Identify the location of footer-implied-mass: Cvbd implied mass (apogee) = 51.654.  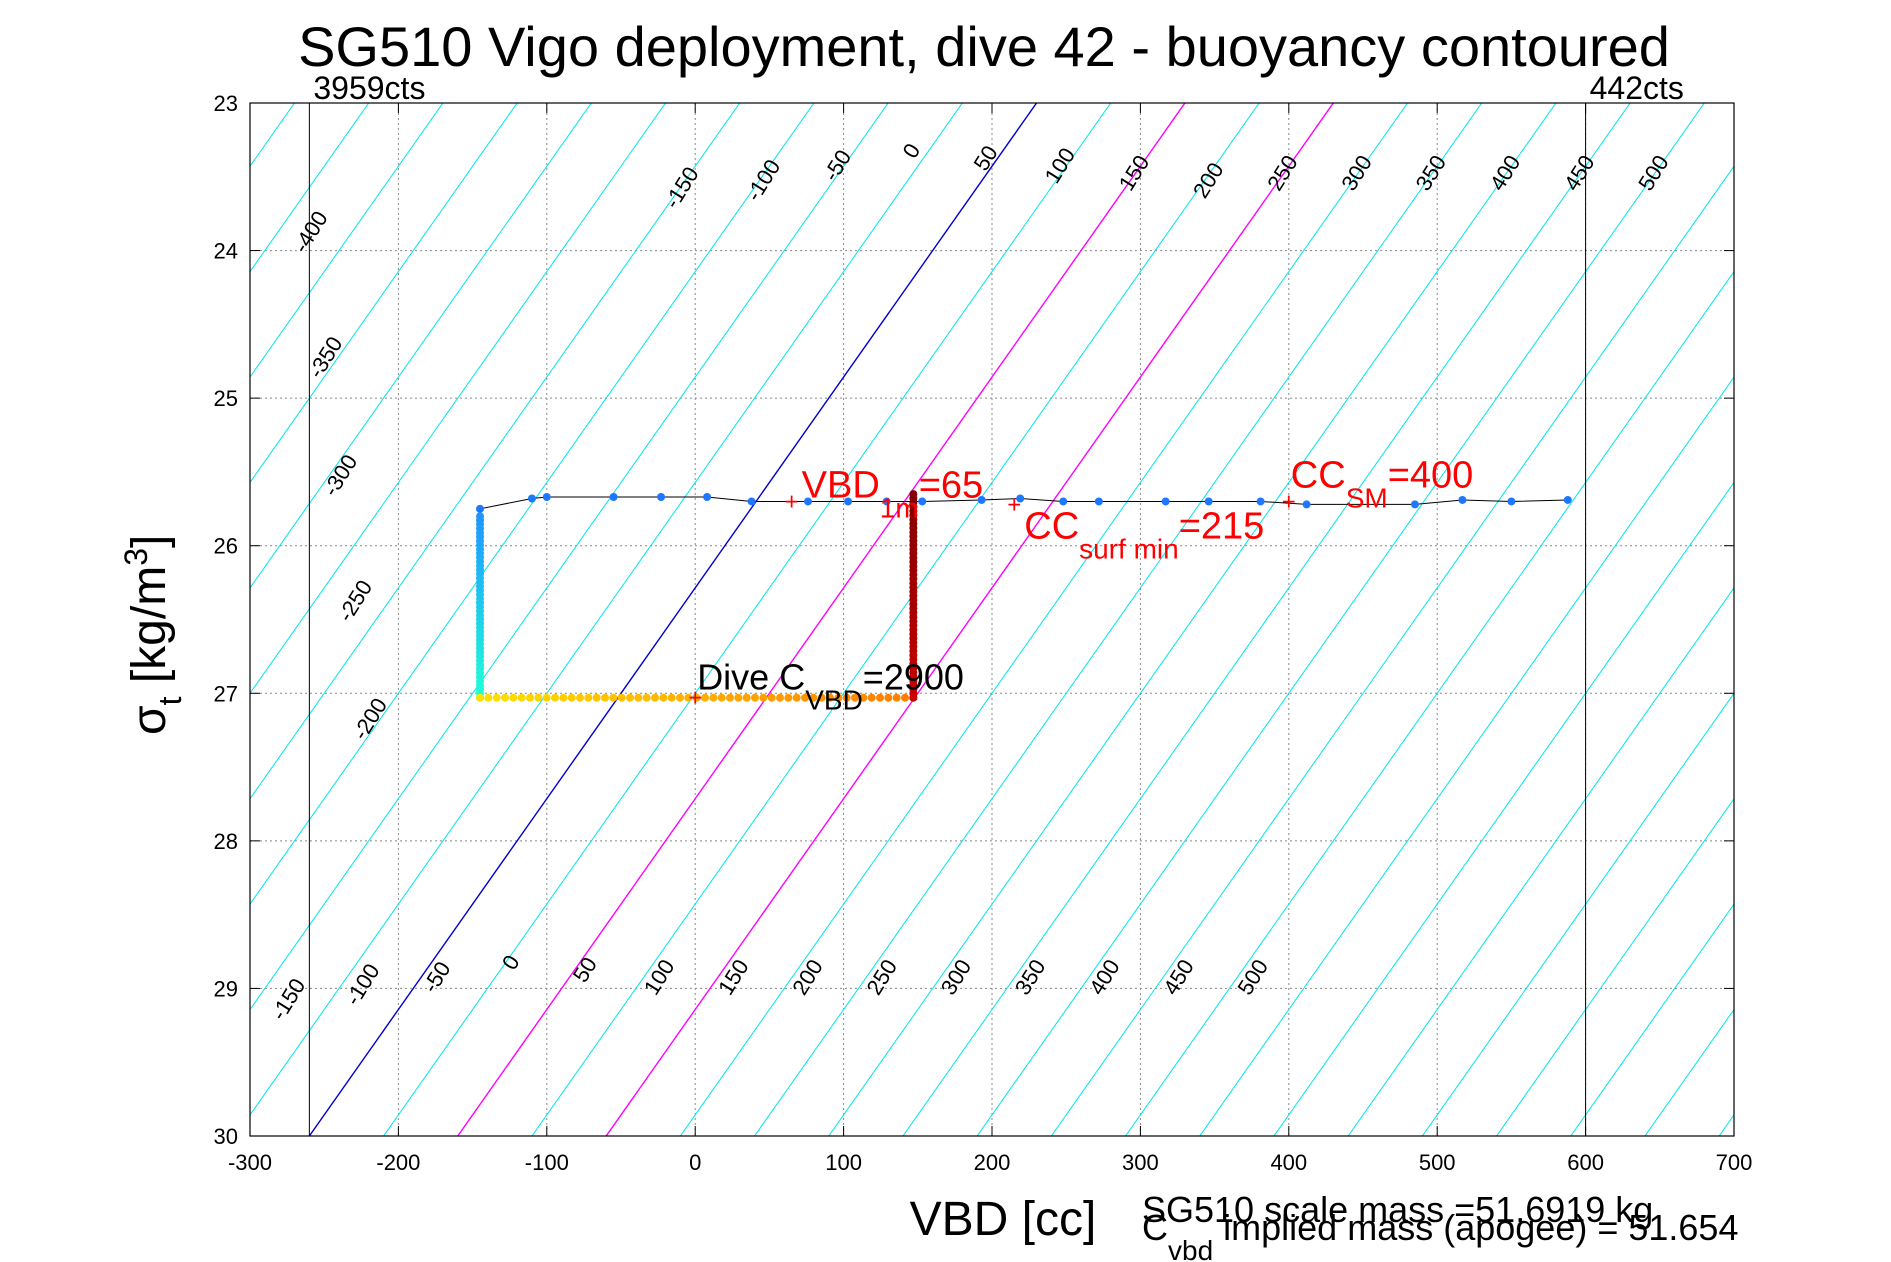
(1440, 1234).